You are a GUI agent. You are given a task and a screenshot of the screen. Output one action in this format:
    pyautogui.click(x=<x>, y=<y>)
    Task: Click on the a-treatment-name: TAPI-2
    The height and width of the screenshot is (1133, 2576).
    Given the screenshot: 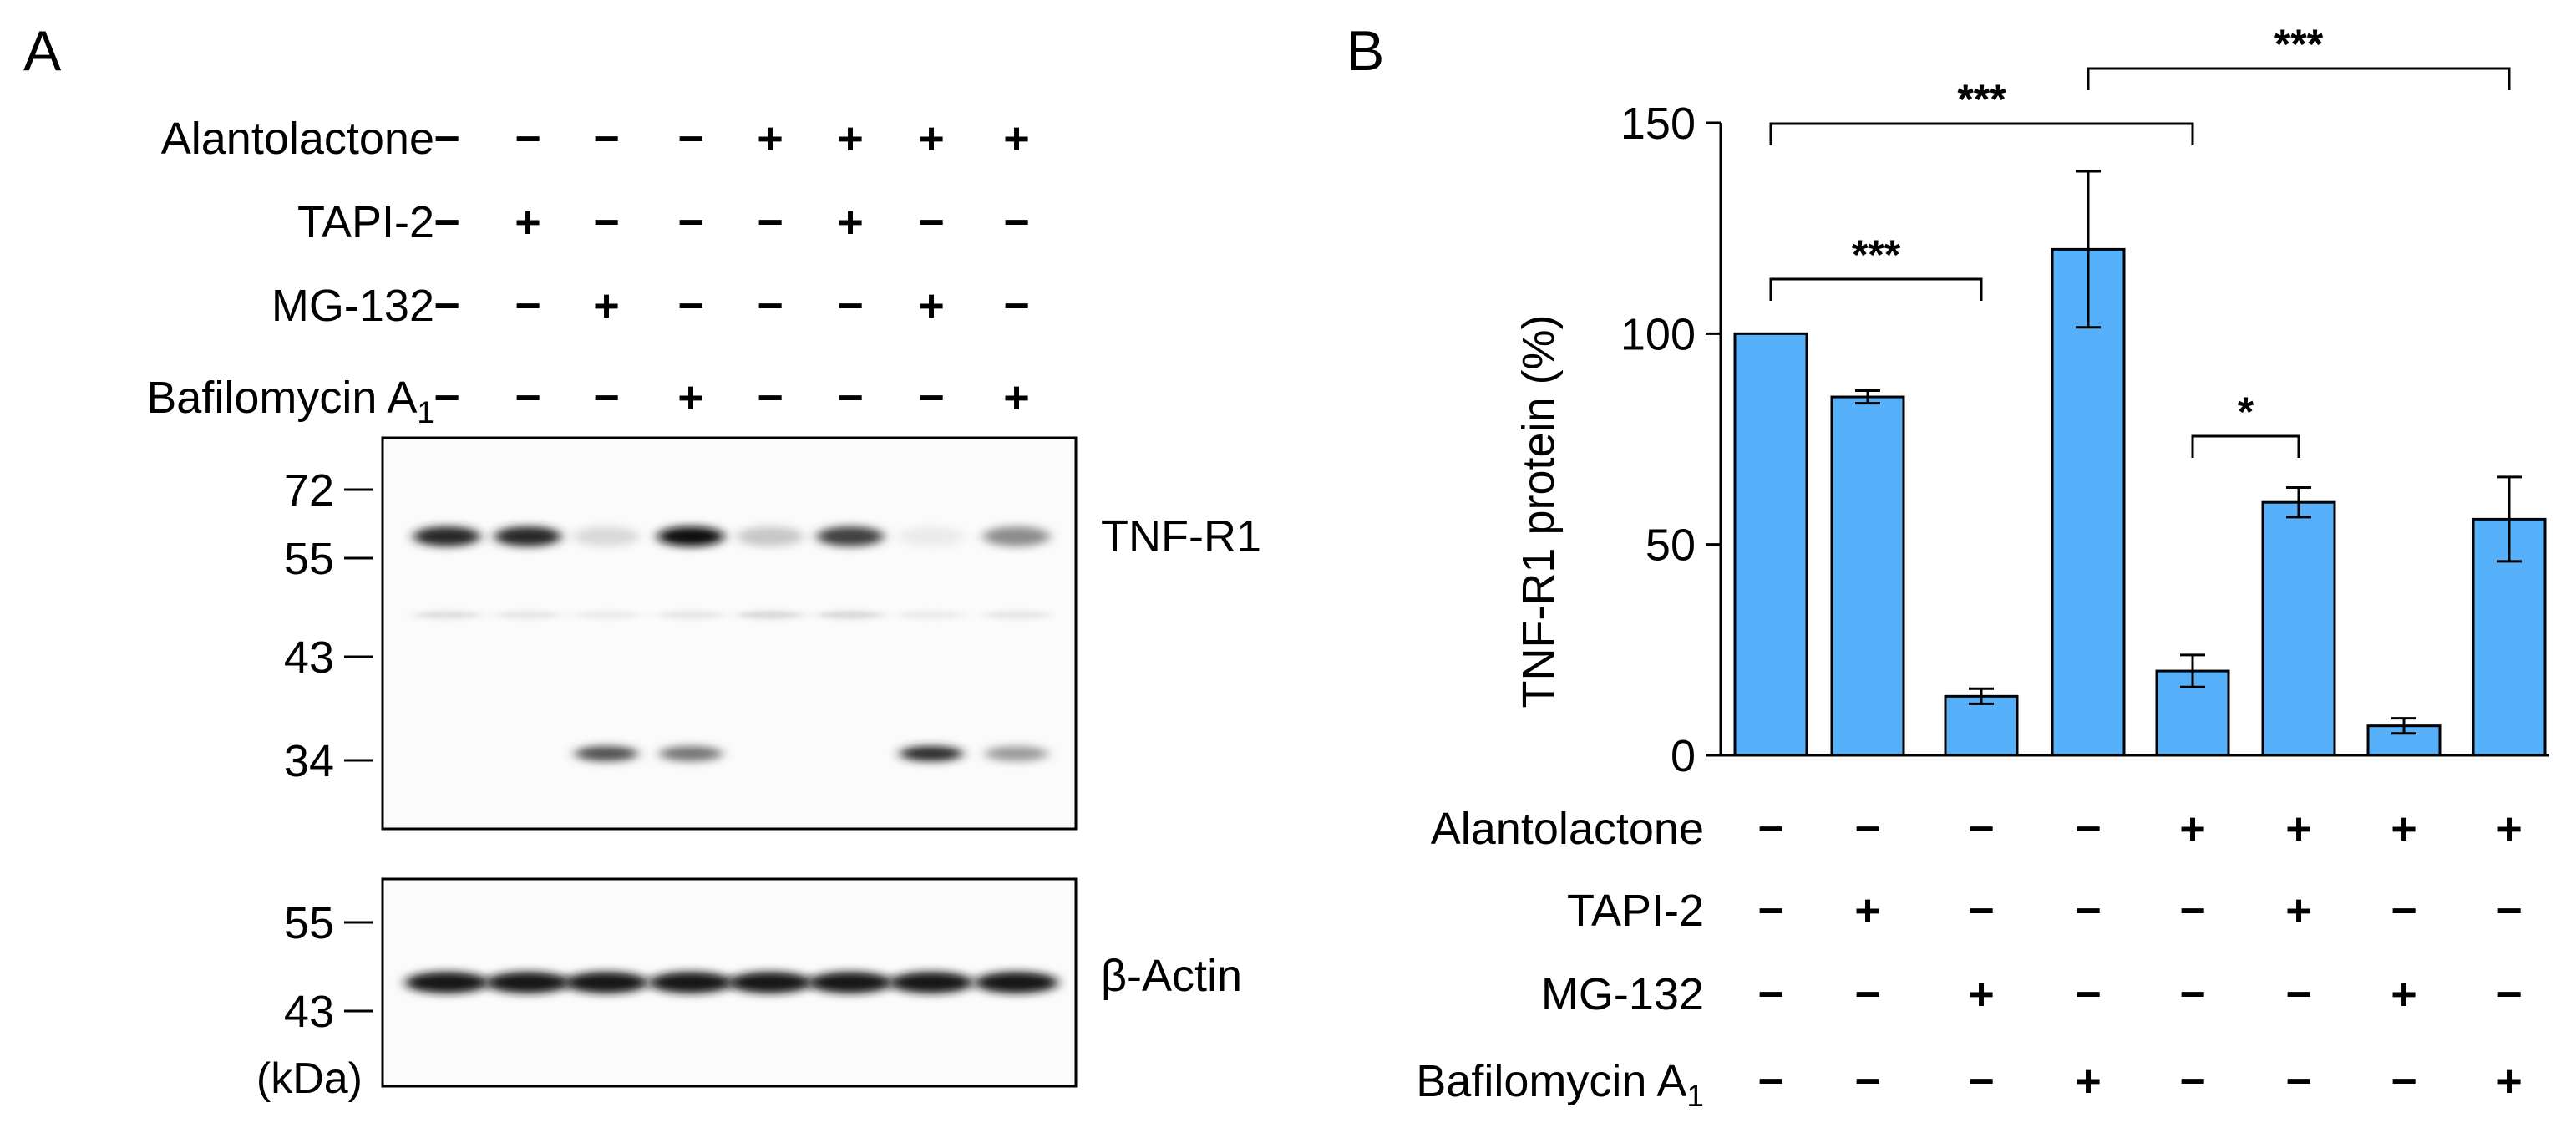 What is the action you would take?
    pyautogui.click(x=365, y=222)
    